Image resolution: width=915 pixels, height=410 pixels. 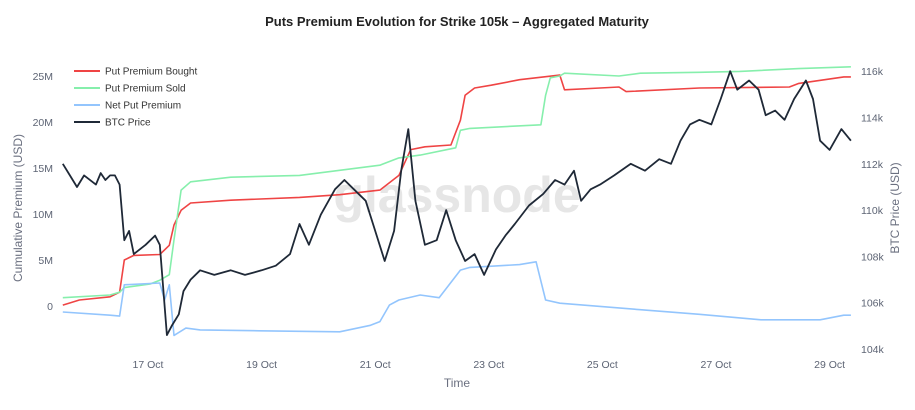 I want to click on legend-item: Net Put Premium, so click(x=127, y=106).